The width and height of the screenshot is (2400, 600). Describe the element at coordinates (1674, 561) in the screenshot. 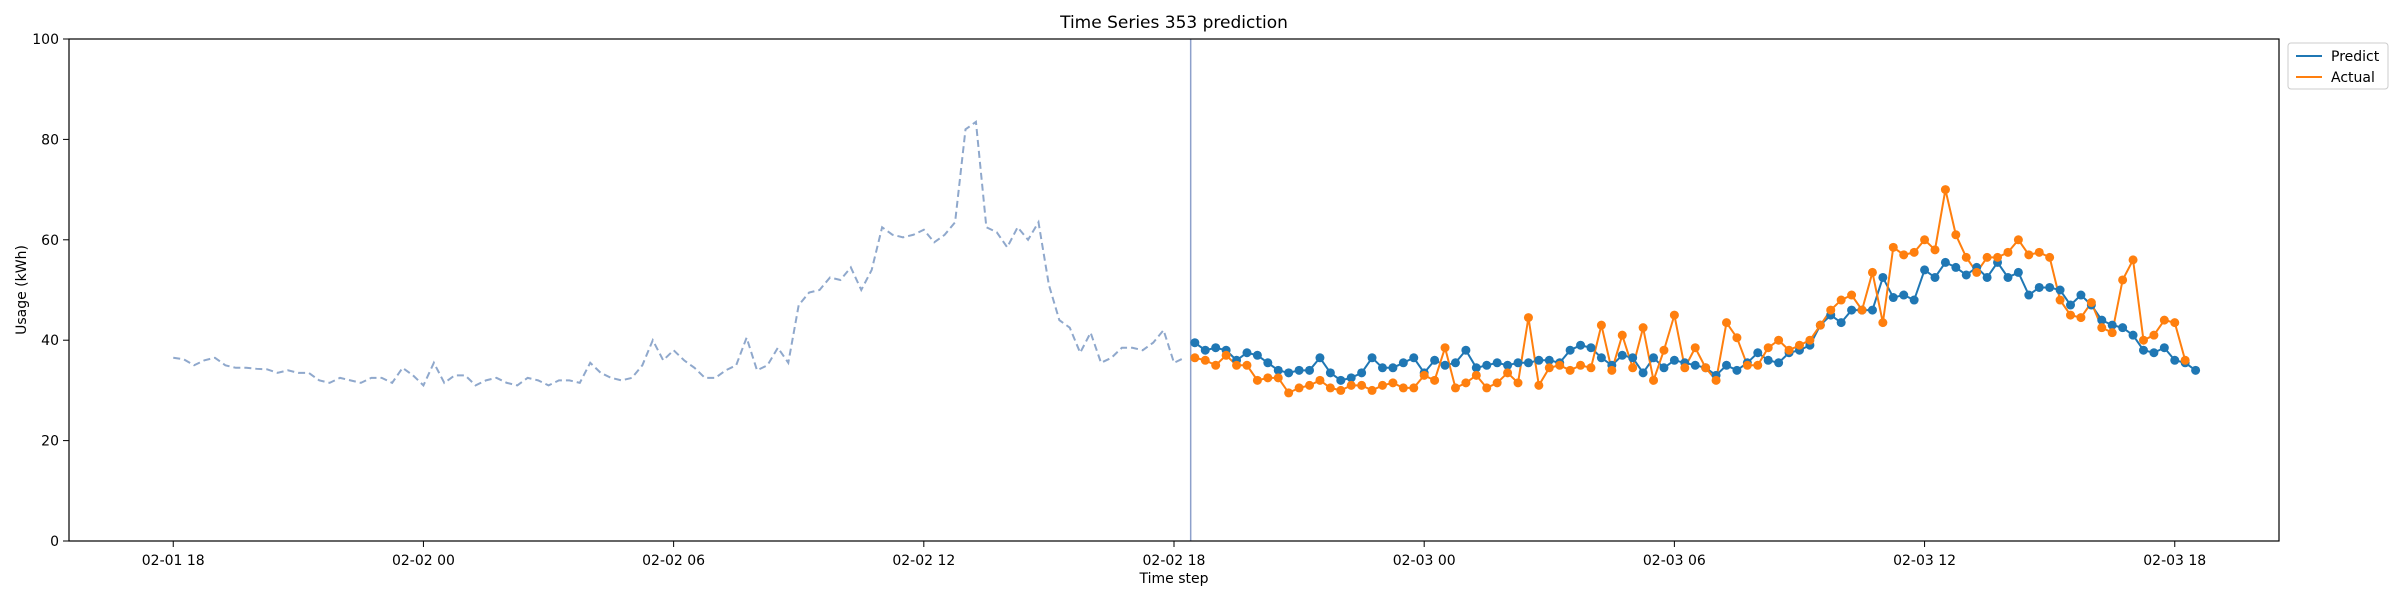

I see `x-tick-label-6: 02-03 06` at that location.